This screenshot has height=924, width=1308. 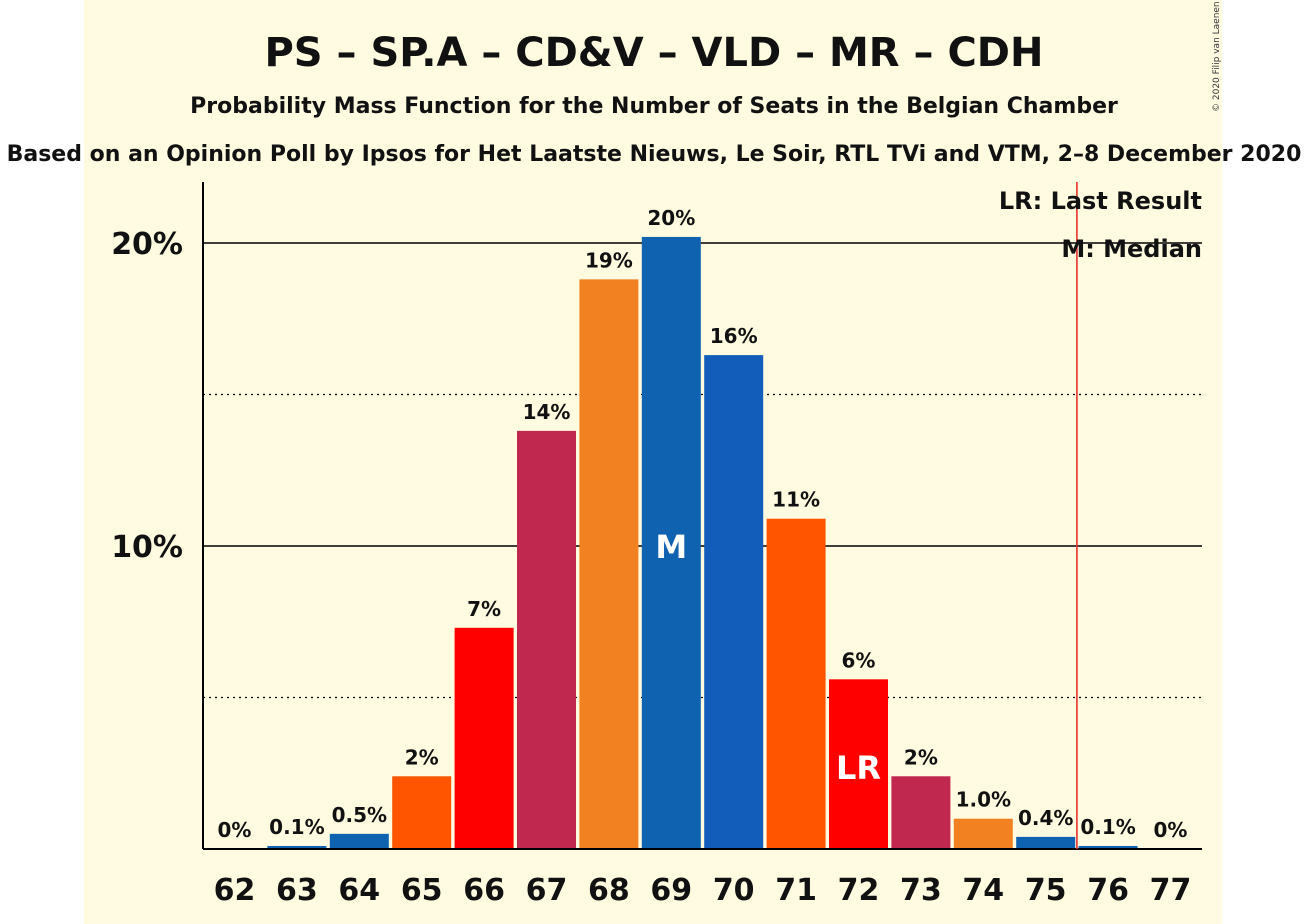 What do you see at coordinates (671, 890) in the screenshot?
I see `x-tick-label: 69` at bounding box center [671, 890].